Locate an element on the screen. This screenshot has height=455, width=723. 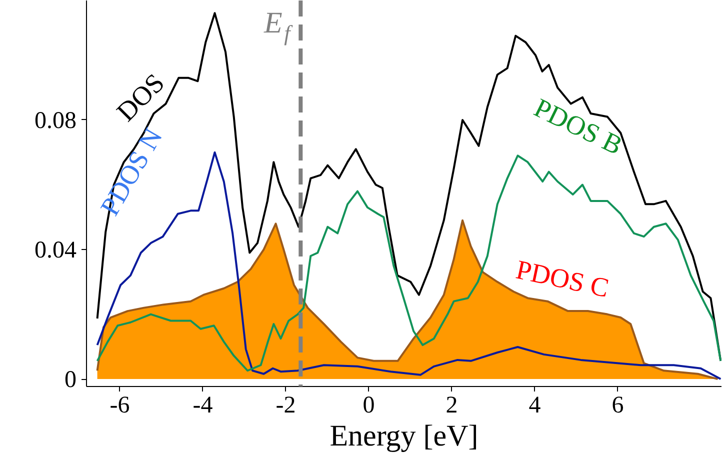
x-tick-label: 6 is located at coordinates (618, 405).